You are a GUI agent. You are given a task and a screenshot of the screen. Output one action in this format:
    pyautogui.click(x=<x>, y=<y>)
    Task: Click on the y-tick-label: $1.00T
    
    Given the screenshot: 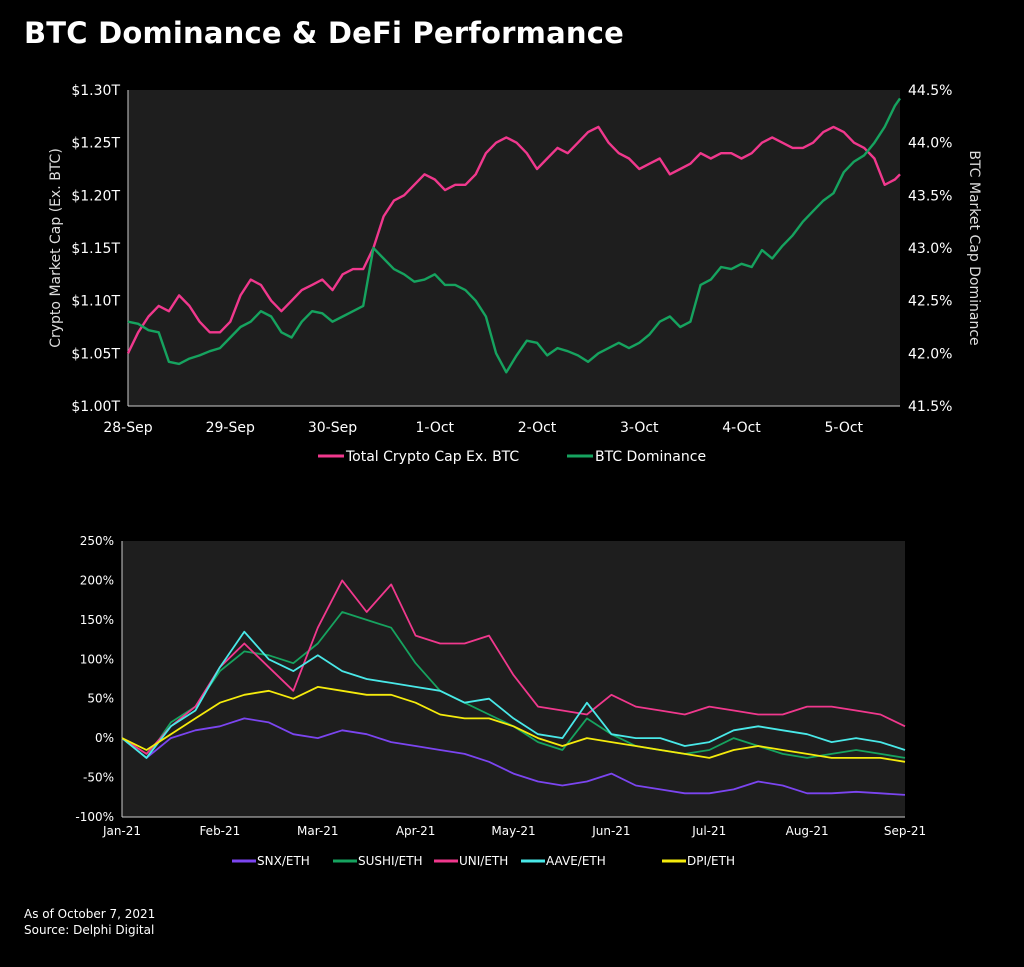 What is the action you would take?
    pyautogui.click(x=95, y=407)
    